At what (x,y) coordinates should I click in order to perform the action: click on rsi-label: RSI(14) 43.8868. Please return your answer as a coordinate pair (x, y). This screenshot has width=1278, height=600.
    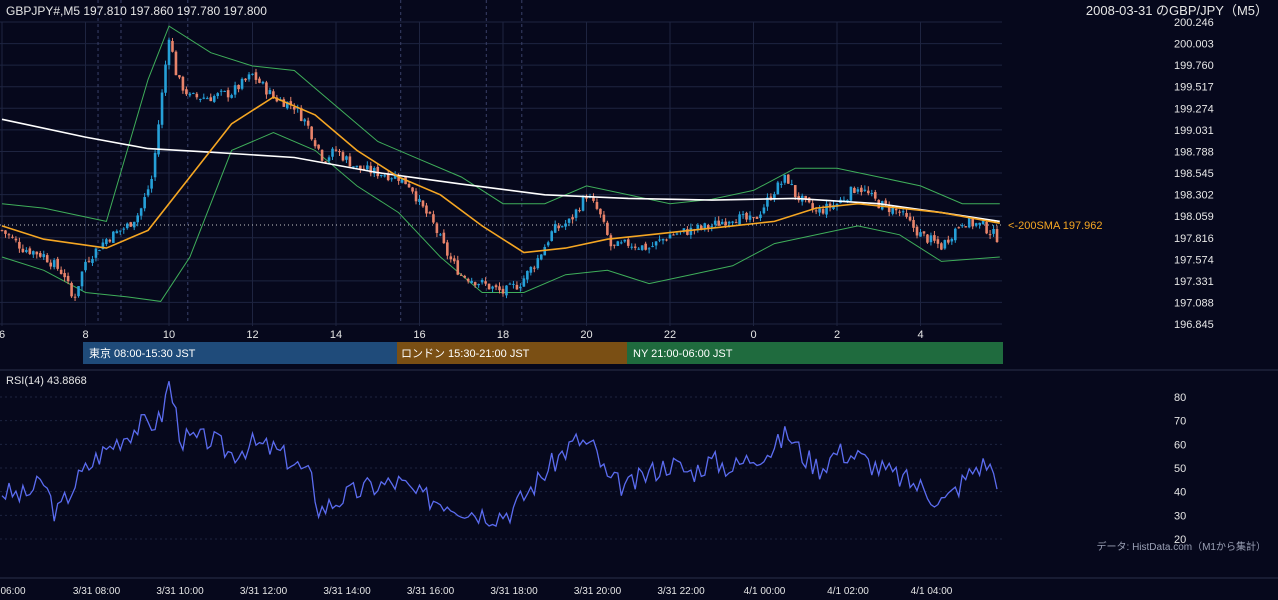
    Looking at the image, I should click on (46, 381).